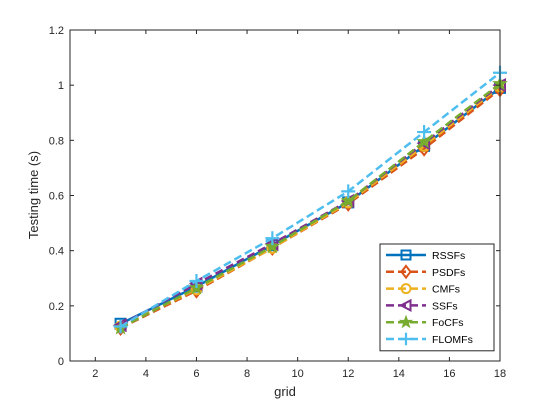 Image resolution: width=540 pixels, height=405 pixels. Describe the element at coordinates (446, 290) in the screenshot. I see `legend-label: CMFs` at that location.